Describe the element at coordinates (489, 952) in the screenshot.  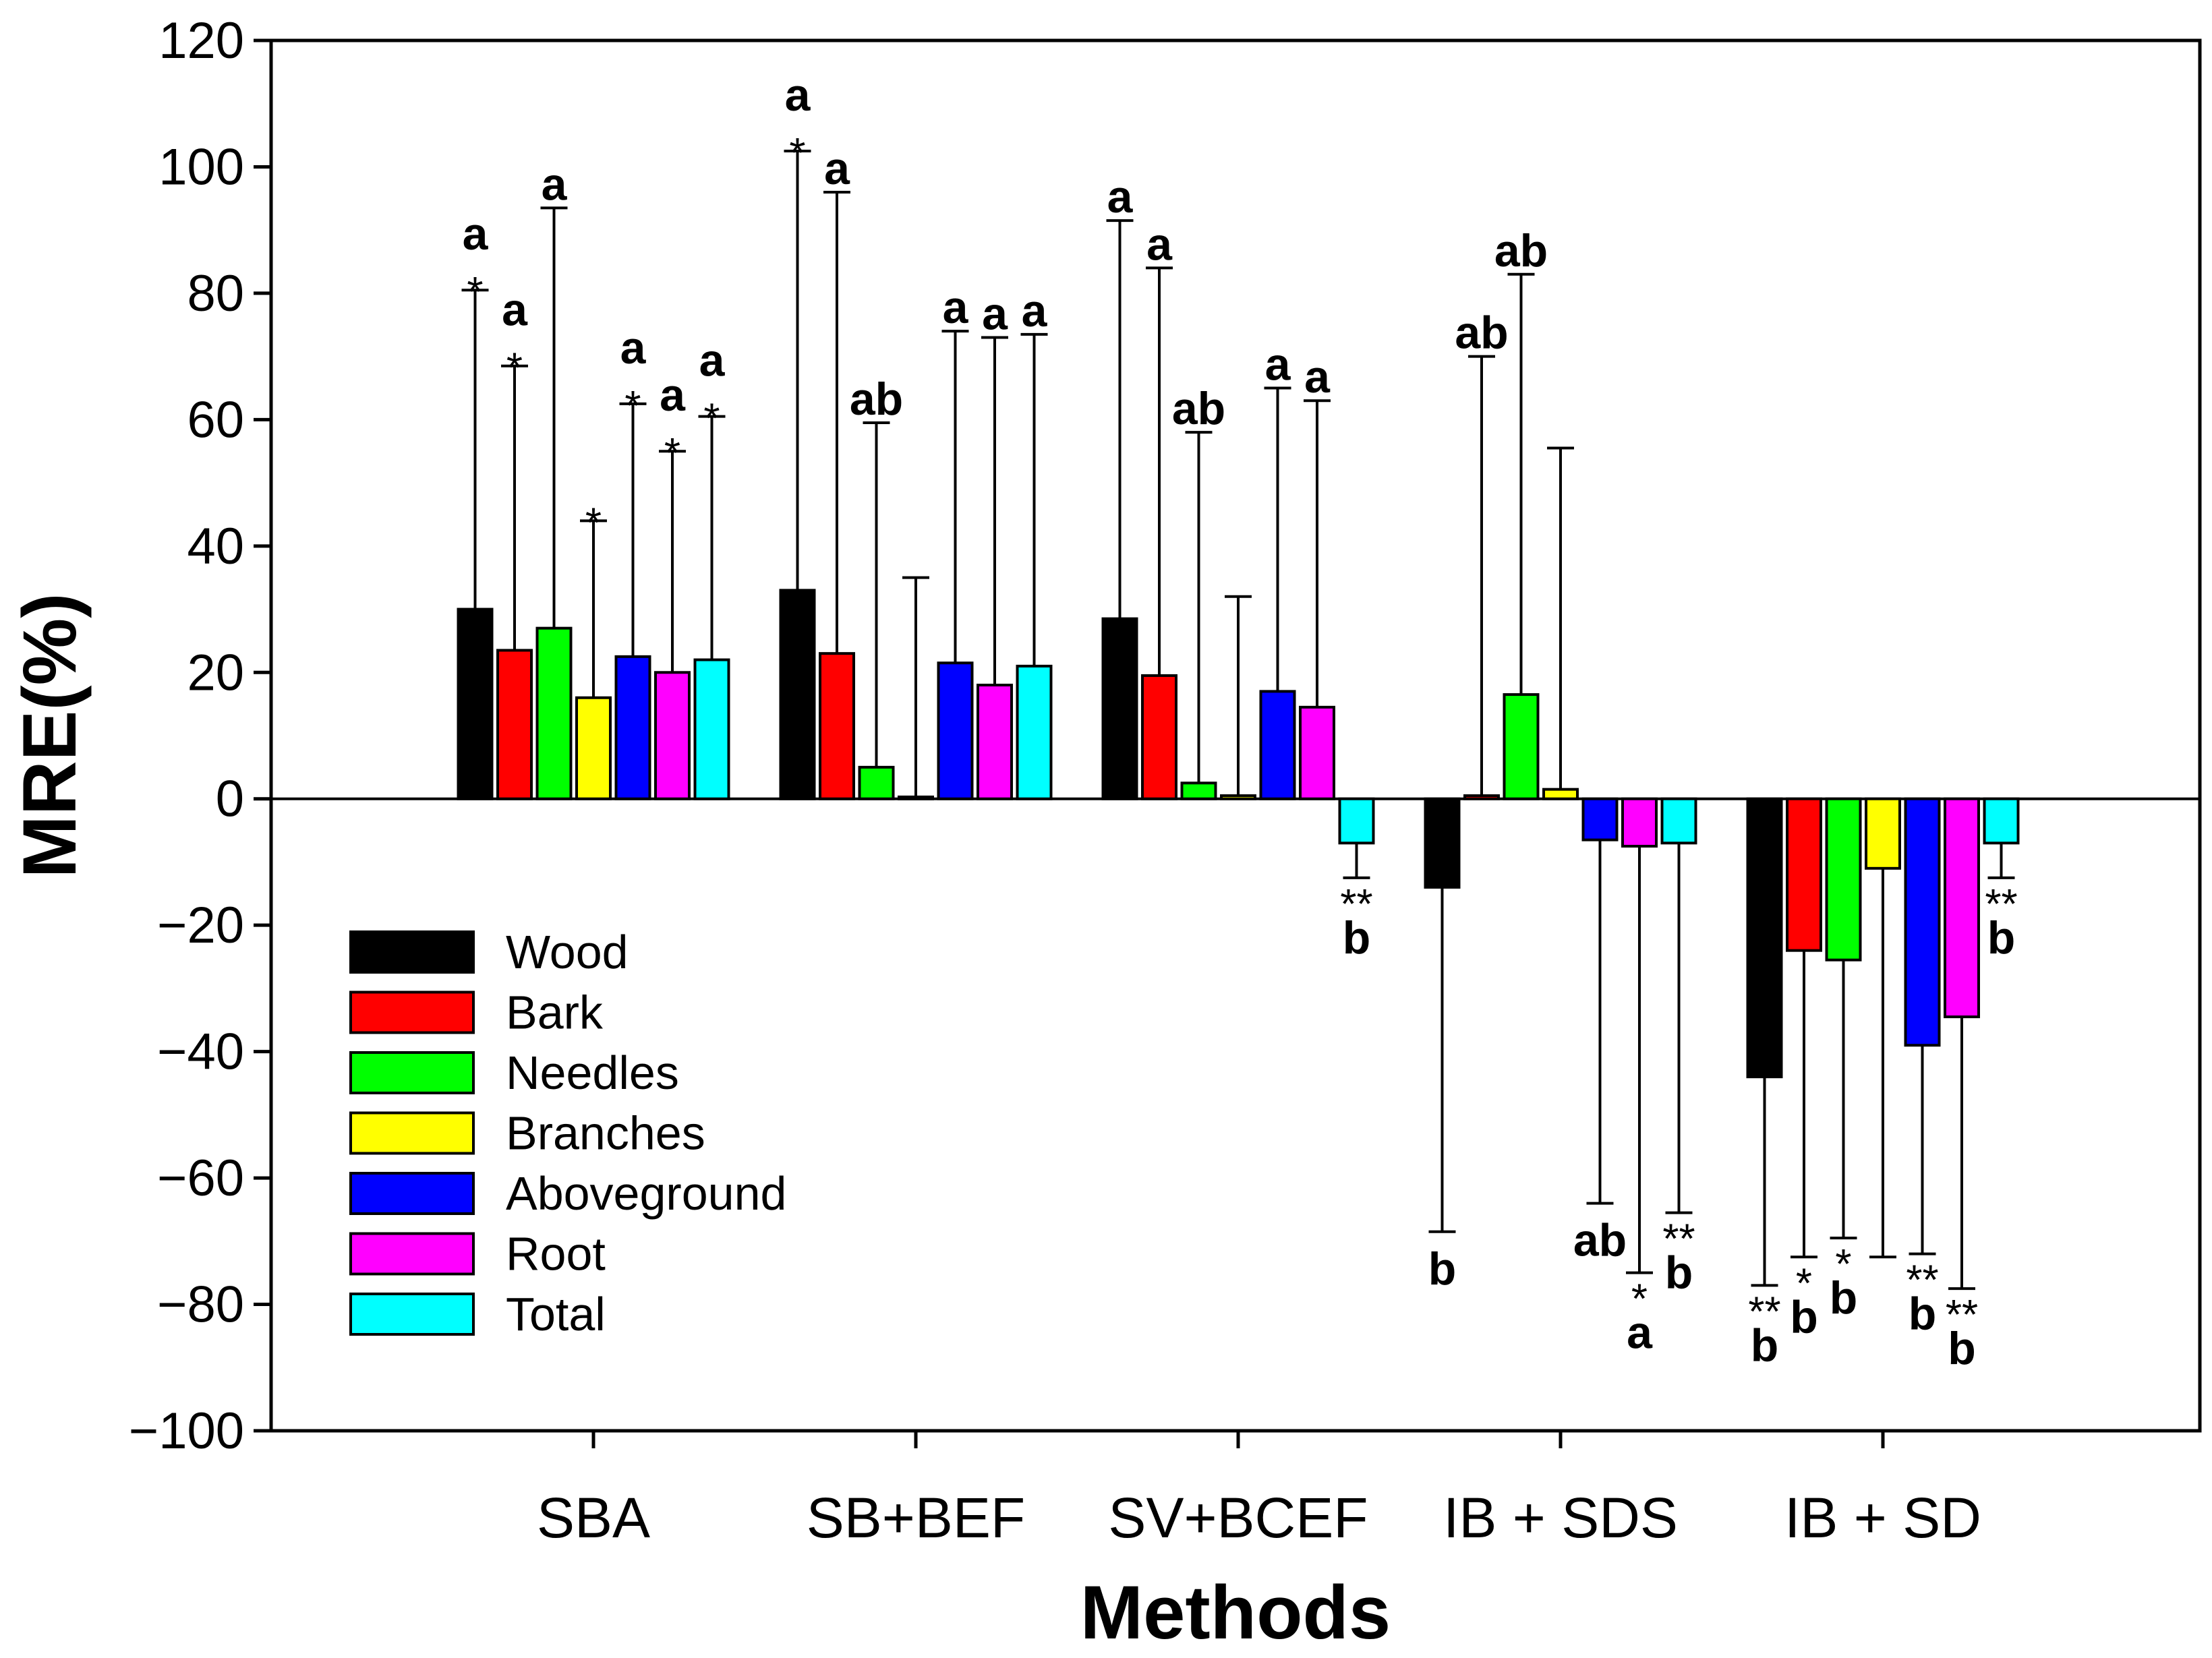
I see `legend-item: Wood` at that location.